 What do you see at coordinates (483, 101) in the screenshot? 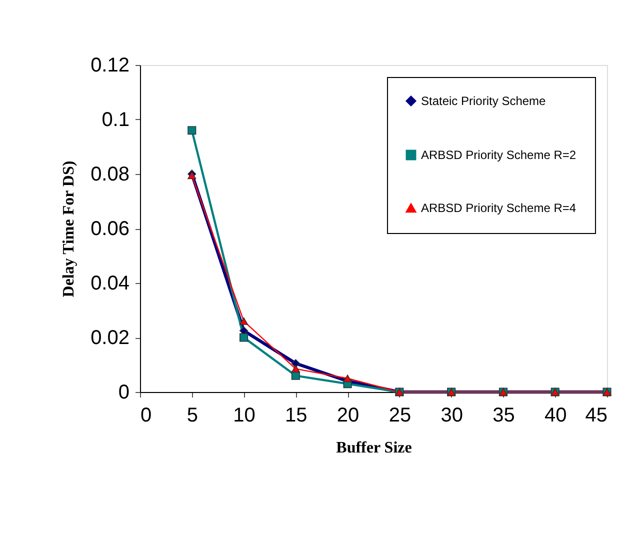
I see `legend-label: Stateic Priority Scheme` at bounding box center [483, 101].